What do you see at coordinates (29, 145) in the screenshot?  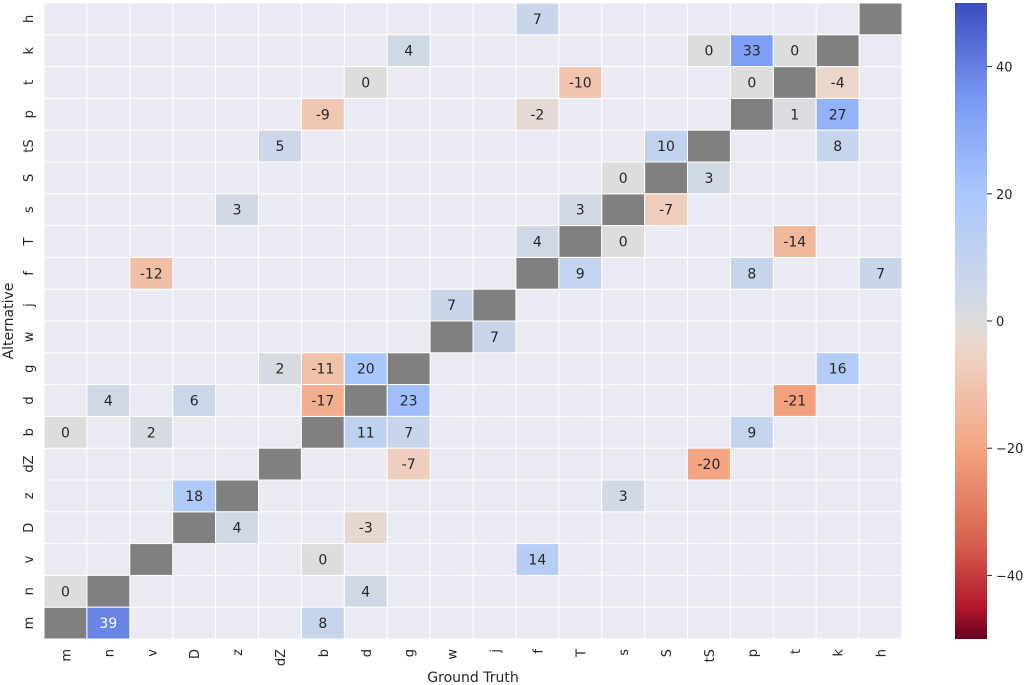 I see `y-tick-label: tS` at bounding box center [29, 145].